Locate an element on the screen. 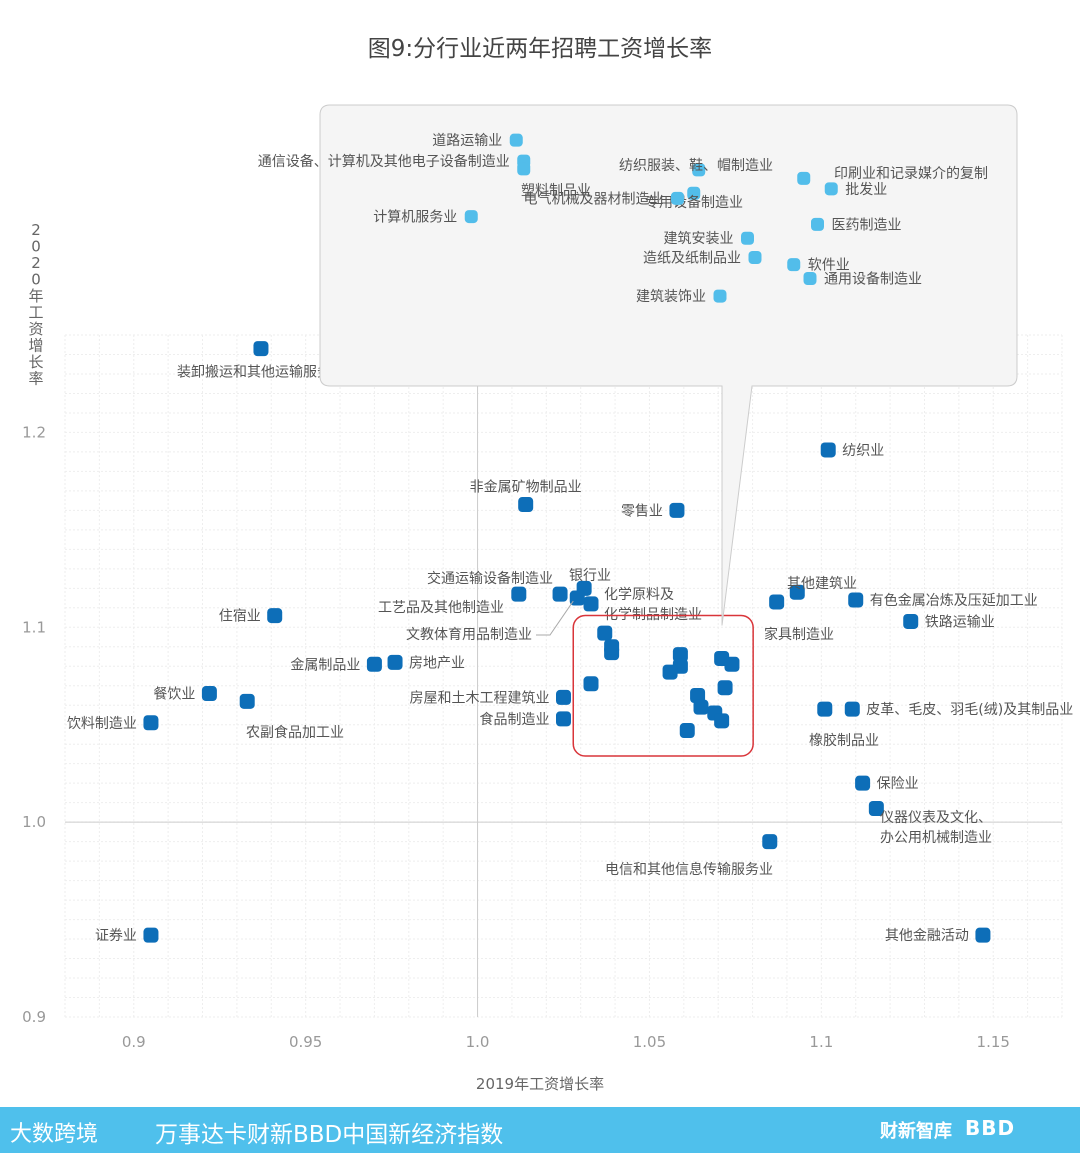 The width and height of the screenshot is (1080, 1153). x-tick-label: 1.0 is located at coordinates (478, 1042).